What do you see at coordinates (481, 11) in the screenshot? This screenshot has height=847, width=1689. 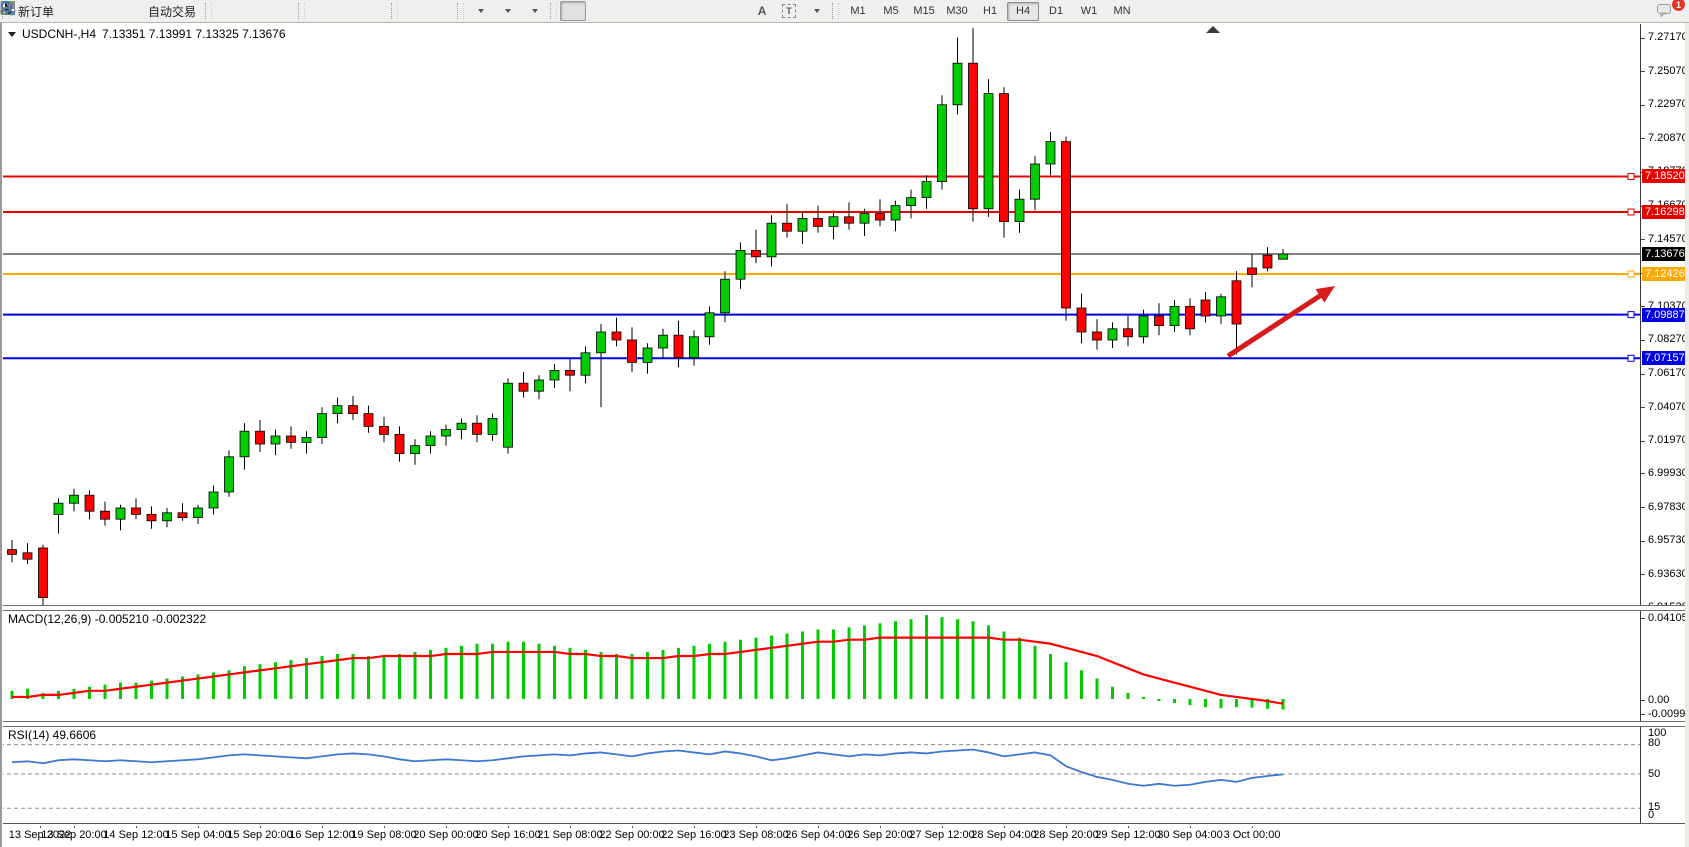 I see `indicators-dropdown-caret` at bounding box center [481, 11].